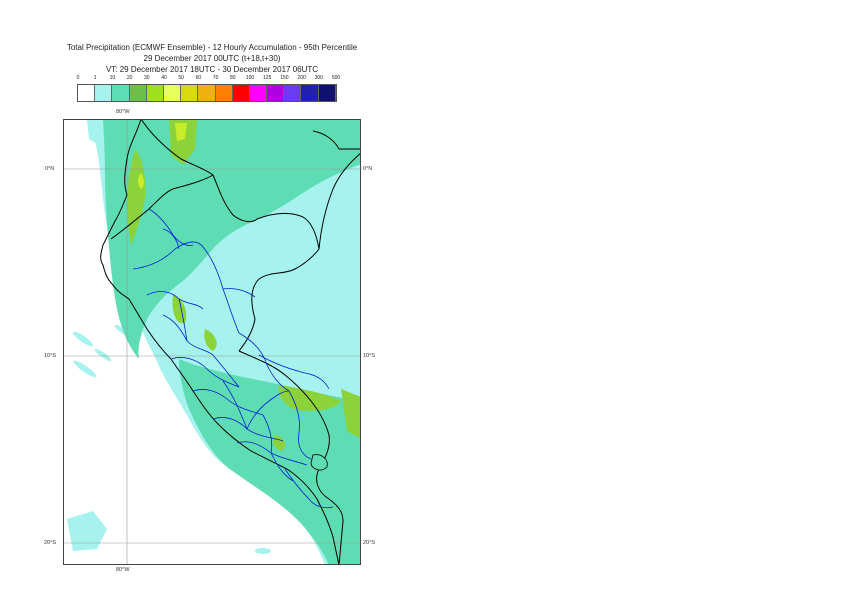 This screenshot has height=596, width=842. Describe the element at coordinates (301, 78) in the screenshot. I see `legend-label: 200` at that location.